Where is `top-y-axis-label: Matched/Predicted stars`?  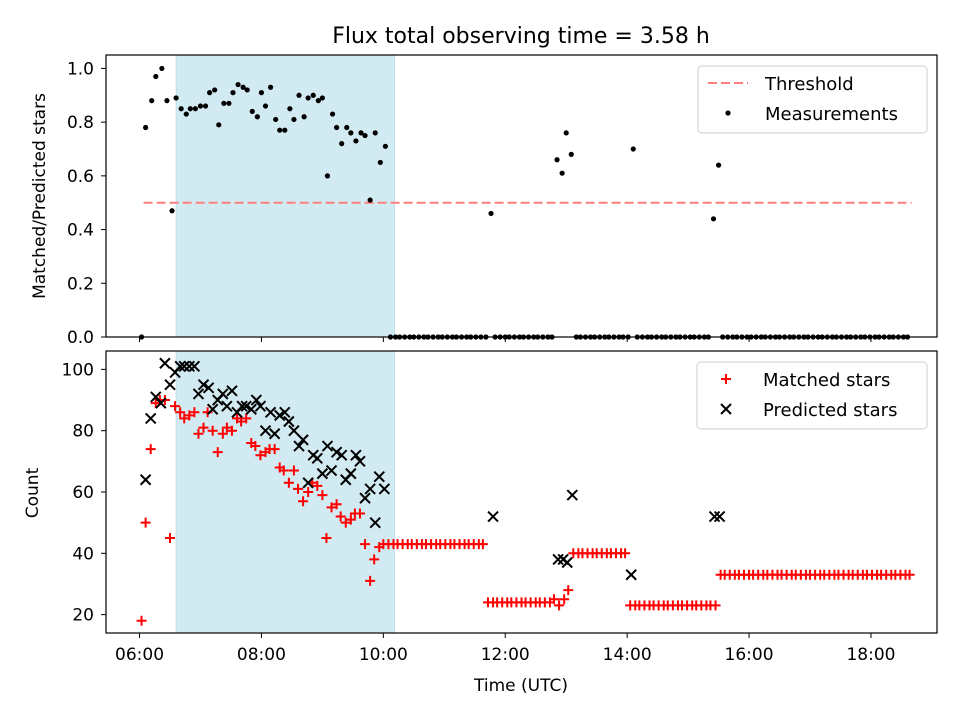
top-y-axis-label: Matched/Predicted stars is located at coordinates (40, 196).